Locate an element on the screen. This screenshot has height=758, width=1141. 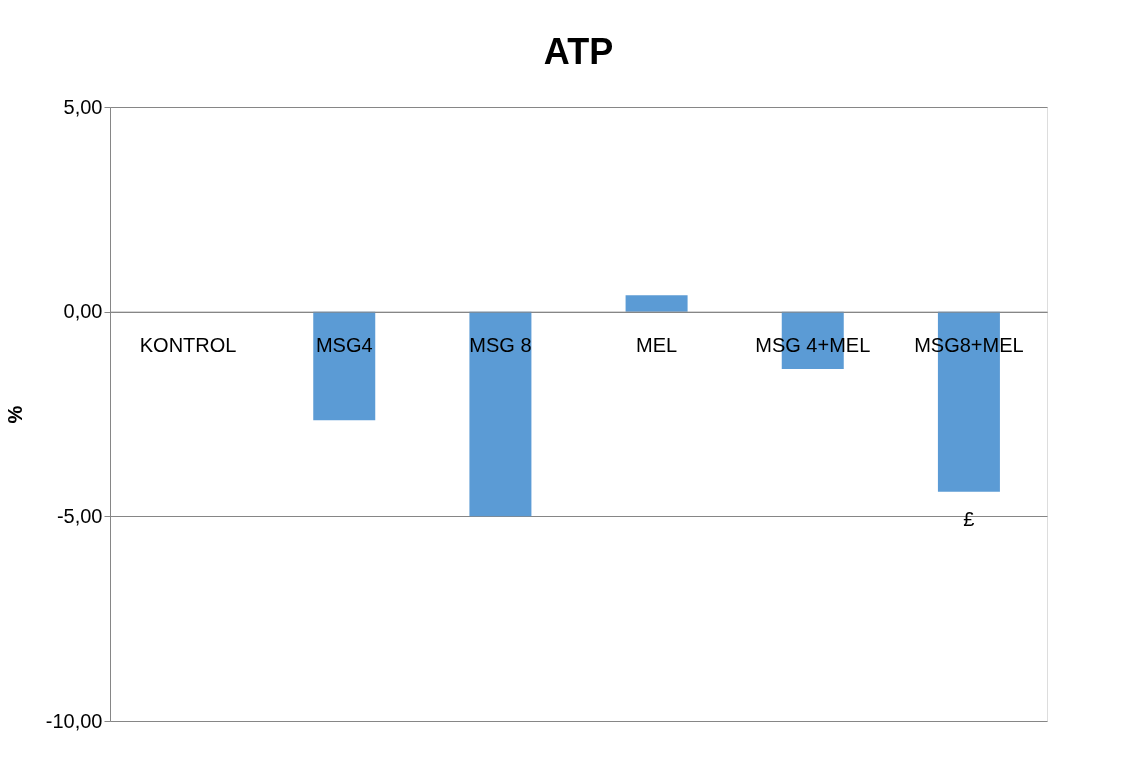
y-tick-label: 0,00 is located at coordinates (83, 311).